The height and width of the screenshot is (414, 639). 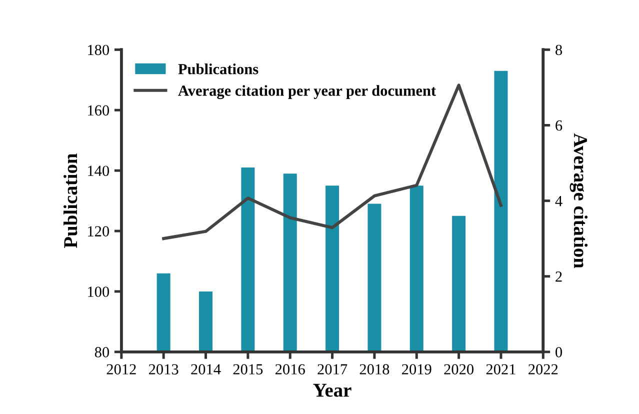 What do you see at coordinates (121, 369) in the screenshot?
I see `x-tick-label: 2012` at bounding box center [121, 369].